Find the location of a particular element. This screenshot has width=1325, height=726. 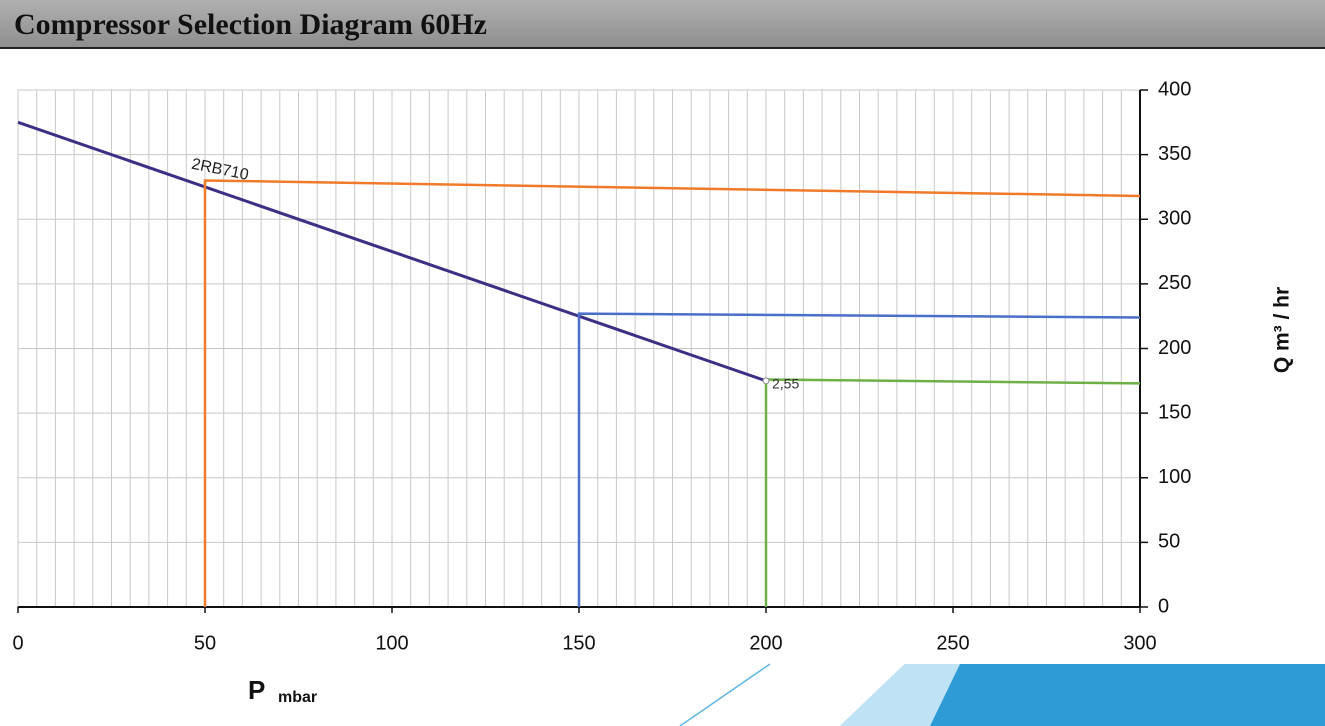

title-bar is located at coordinates (662, 24).